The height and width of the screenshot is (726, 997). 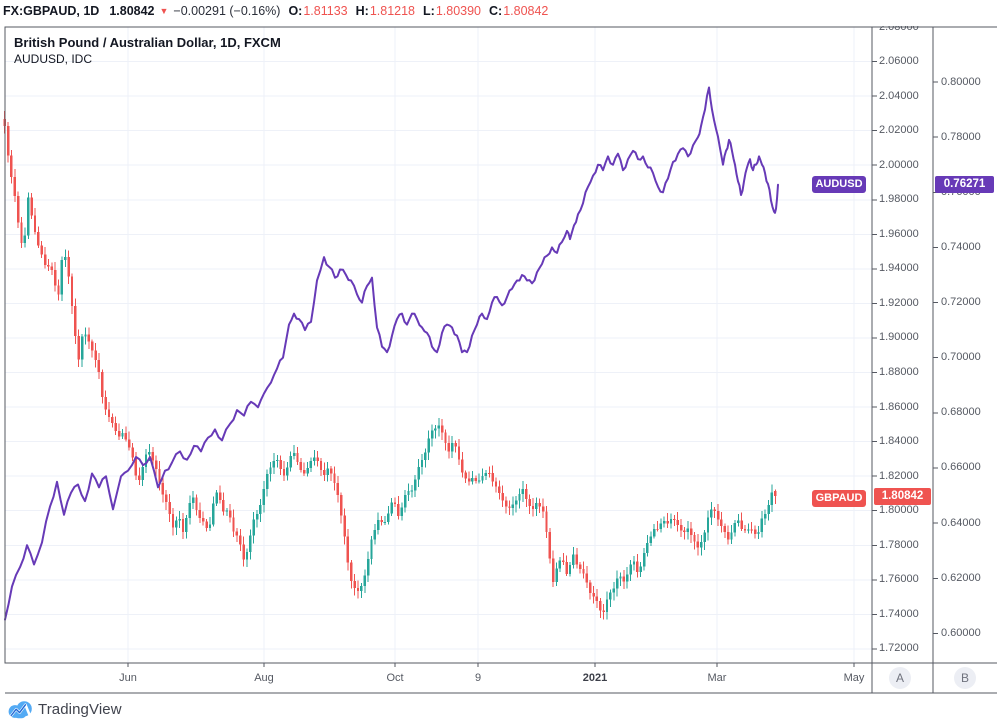 I want to click on high-value: 1.81218, so click(x=392, y=11).